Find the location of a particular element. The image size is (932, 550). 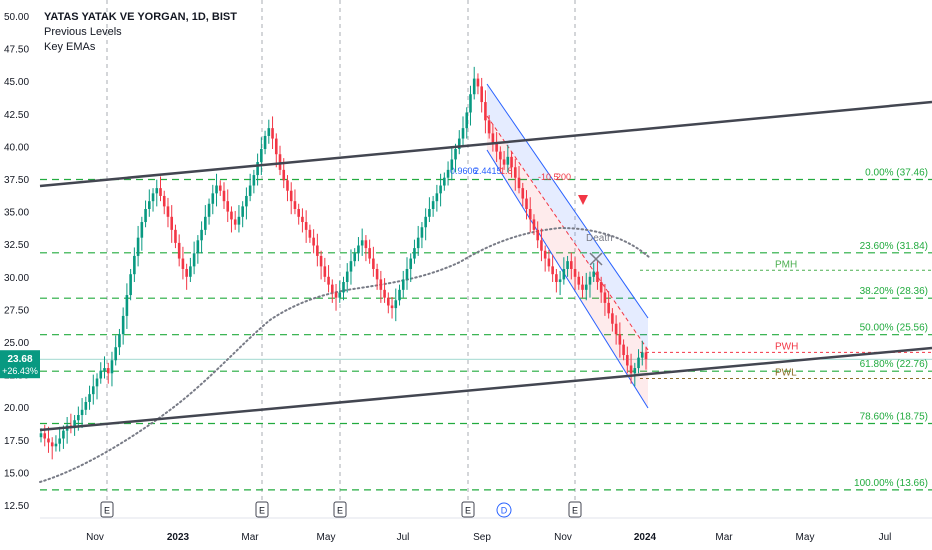

fib-level-label: 78.60% (18.75) is located at coordinates (894, 417).